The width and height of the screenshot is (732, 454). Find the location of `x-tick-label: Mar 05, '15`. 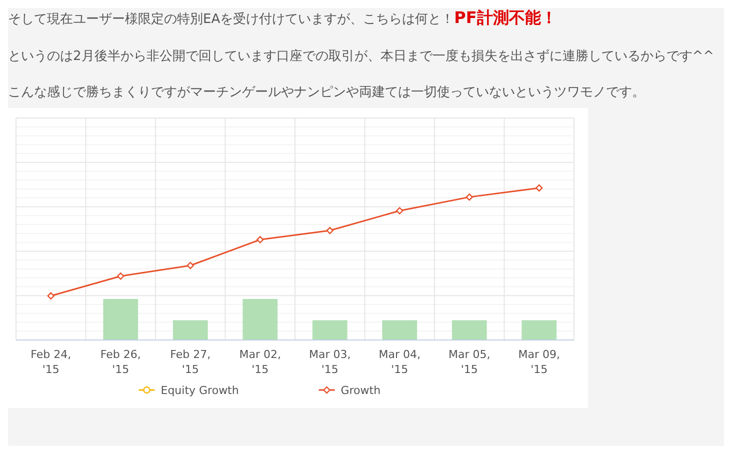

x-tick-label: Mar 05, '15 is located at coordinates (469, 362).